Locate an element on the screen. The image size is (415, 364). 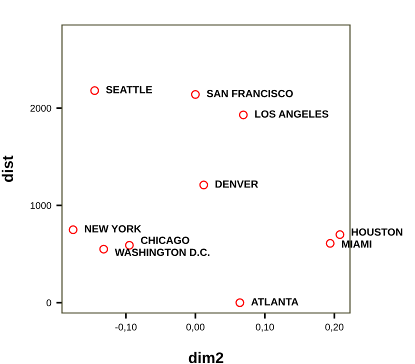
annotation: NEW YORK is located at coordinates (113, 229).